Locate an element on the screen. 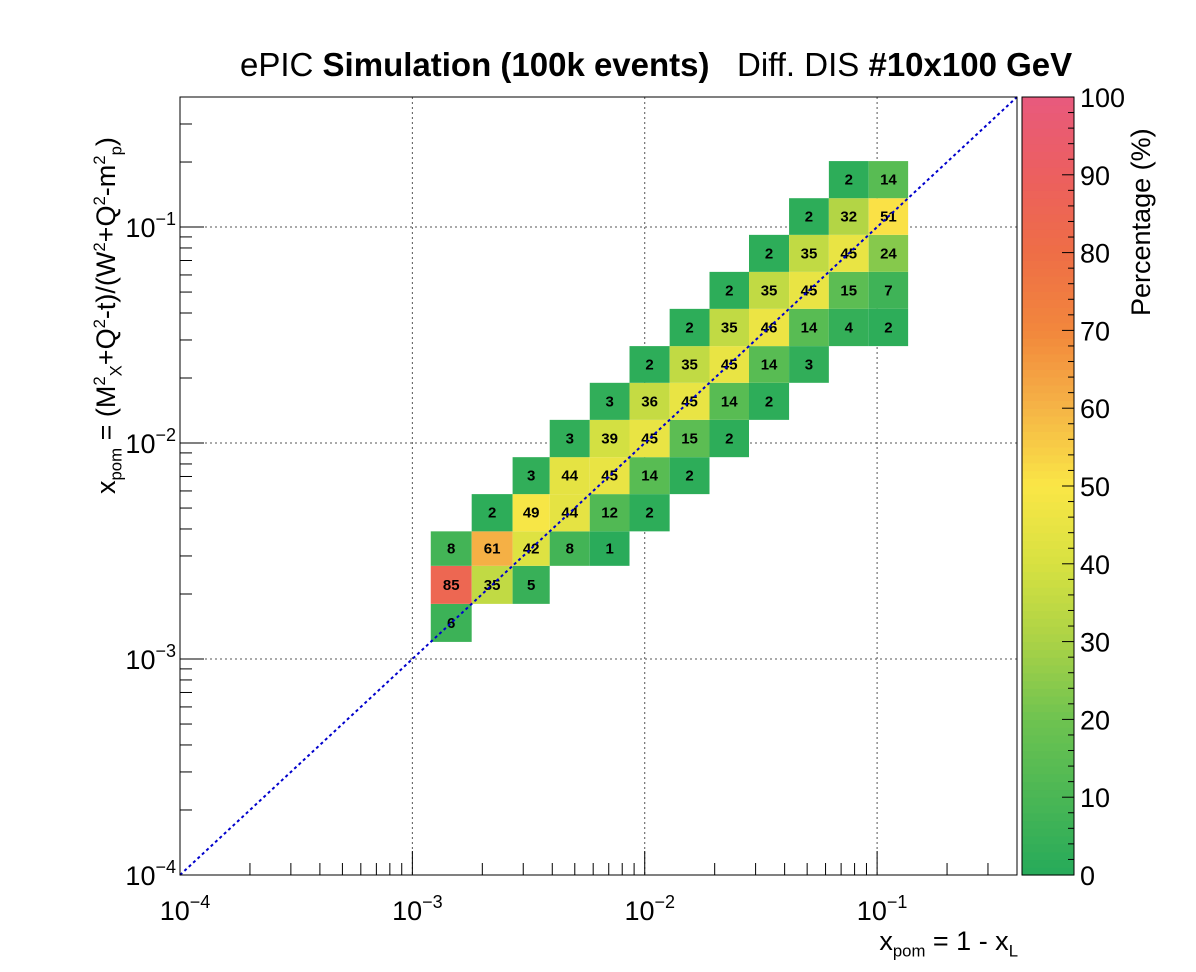 This screenshot has height=972, width=1196. cell-label: 24 is located at coordinates (888, 253).